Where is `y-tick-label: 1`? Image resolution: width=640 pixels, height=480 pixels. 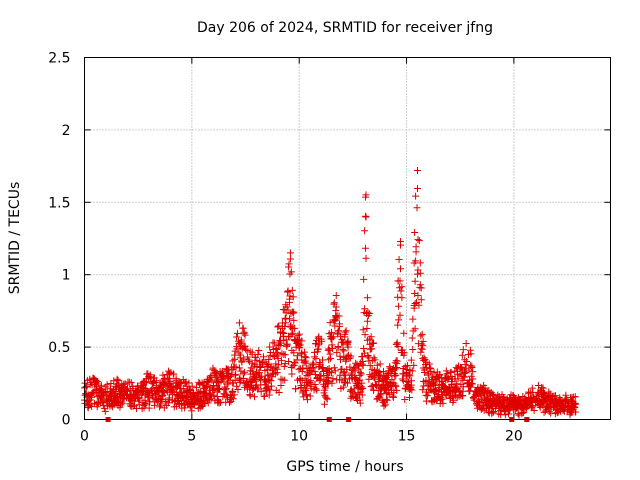 y-tick-label: 1 is located at coordinates (66, 276).